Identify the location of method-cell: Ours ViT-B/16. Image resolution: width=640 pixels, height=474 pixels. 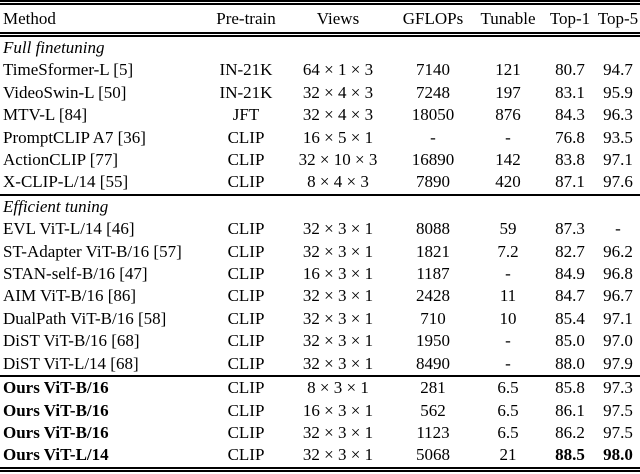
(56, 410).